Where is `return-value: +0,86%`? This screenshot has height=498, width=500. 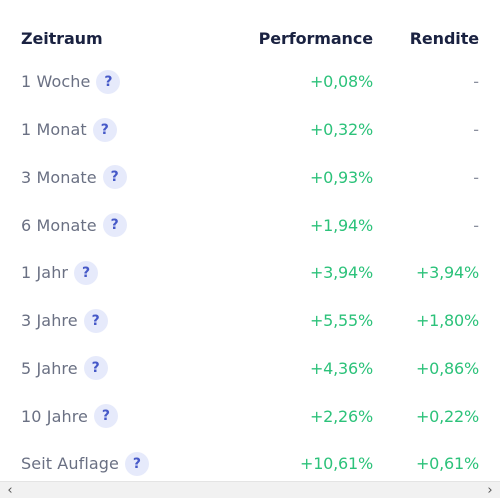 return-value: +0,86% is located at coordinates (447, 368).